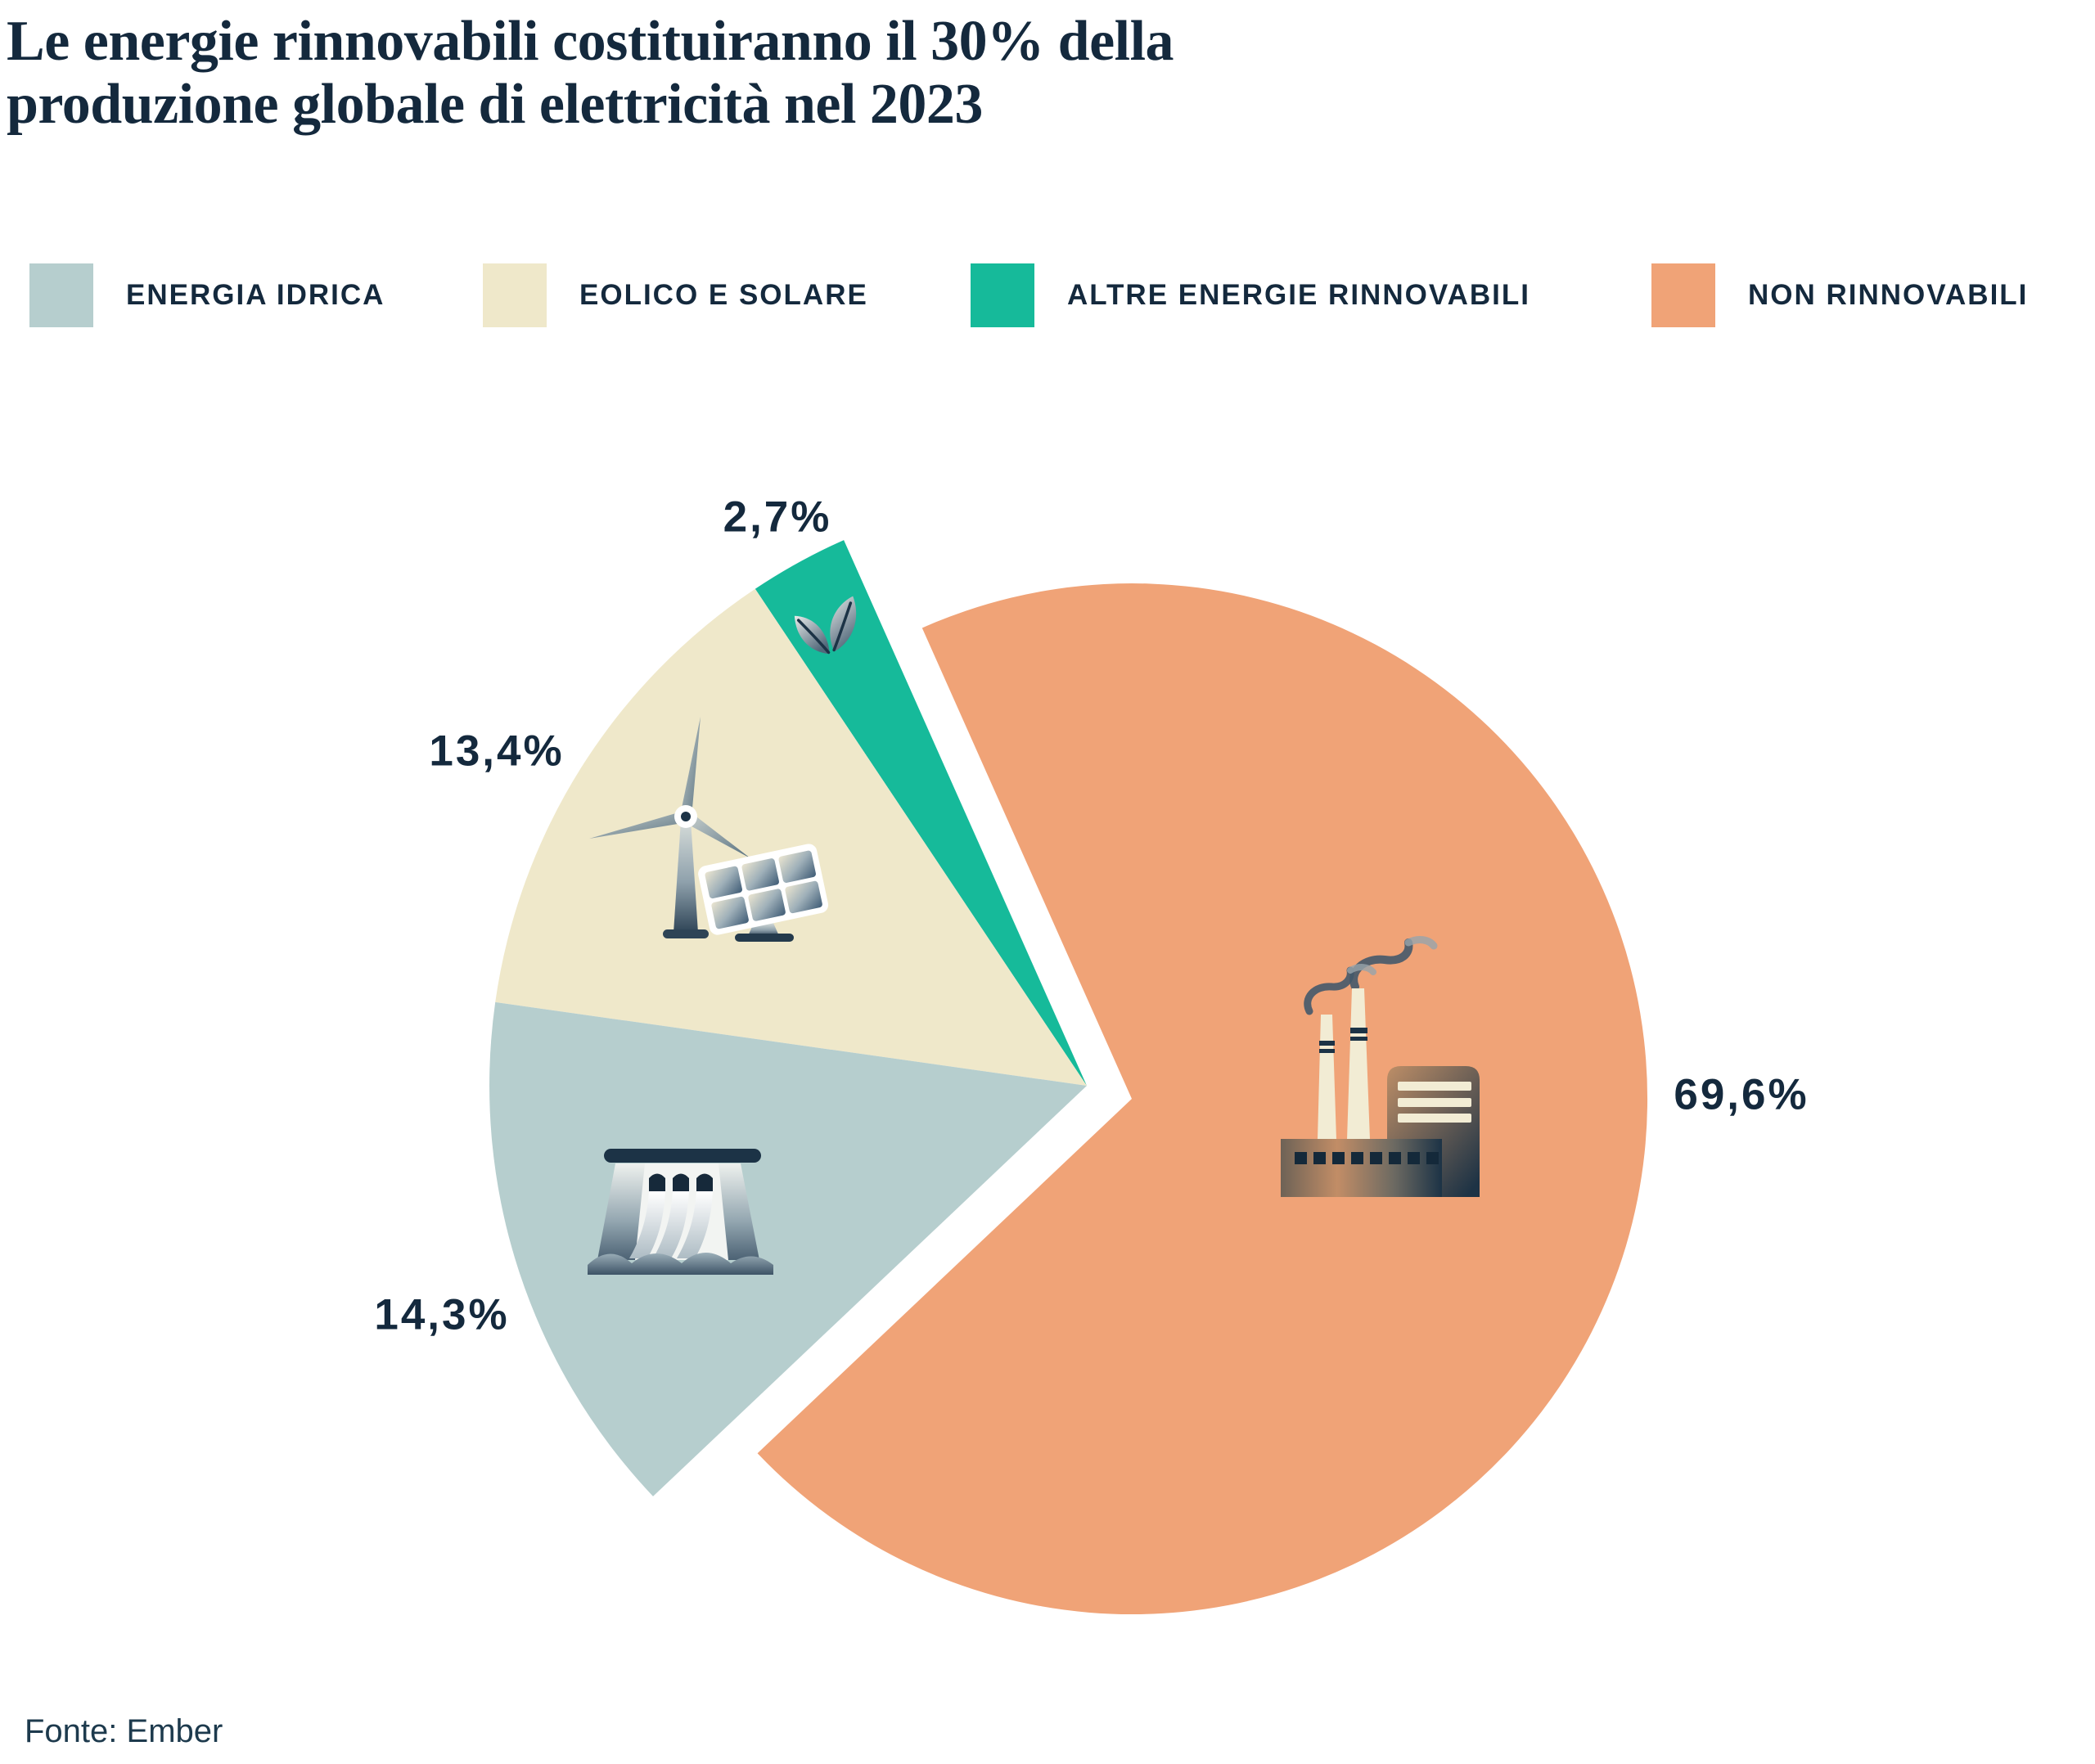  What do you see at coordinates (515, 295) in the screenshot?
I see `legend-swatch-eolico-e-solare` at bounding box center [515, 295].